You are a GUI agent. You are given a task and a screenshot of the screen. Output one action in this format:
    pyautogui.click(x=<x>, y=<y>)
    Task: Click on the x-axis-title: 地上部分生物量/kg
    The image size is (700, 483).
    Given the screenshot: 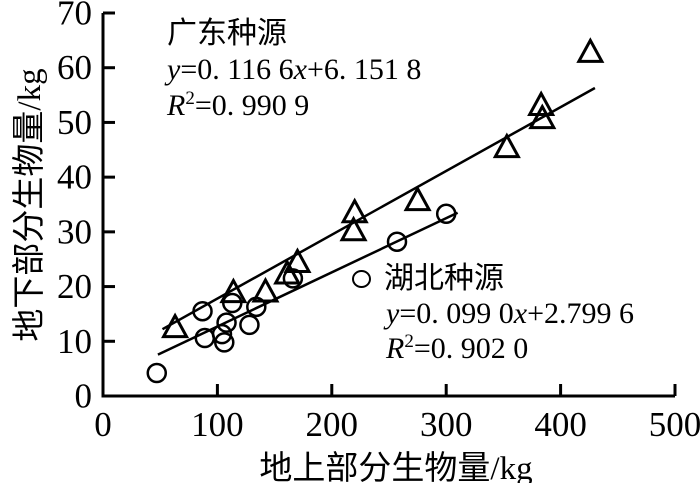 What is the action you would take?
    pyautogui.click(x=396, y=467)
    